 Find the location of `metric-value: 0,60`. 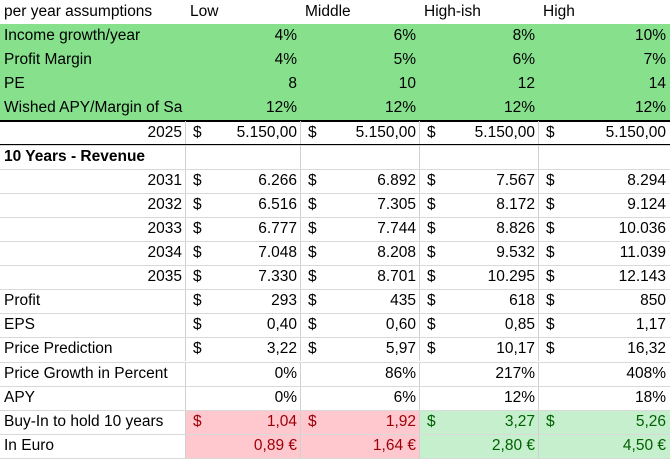

metric-value: 0,60 is located at coordinates (400, 324).